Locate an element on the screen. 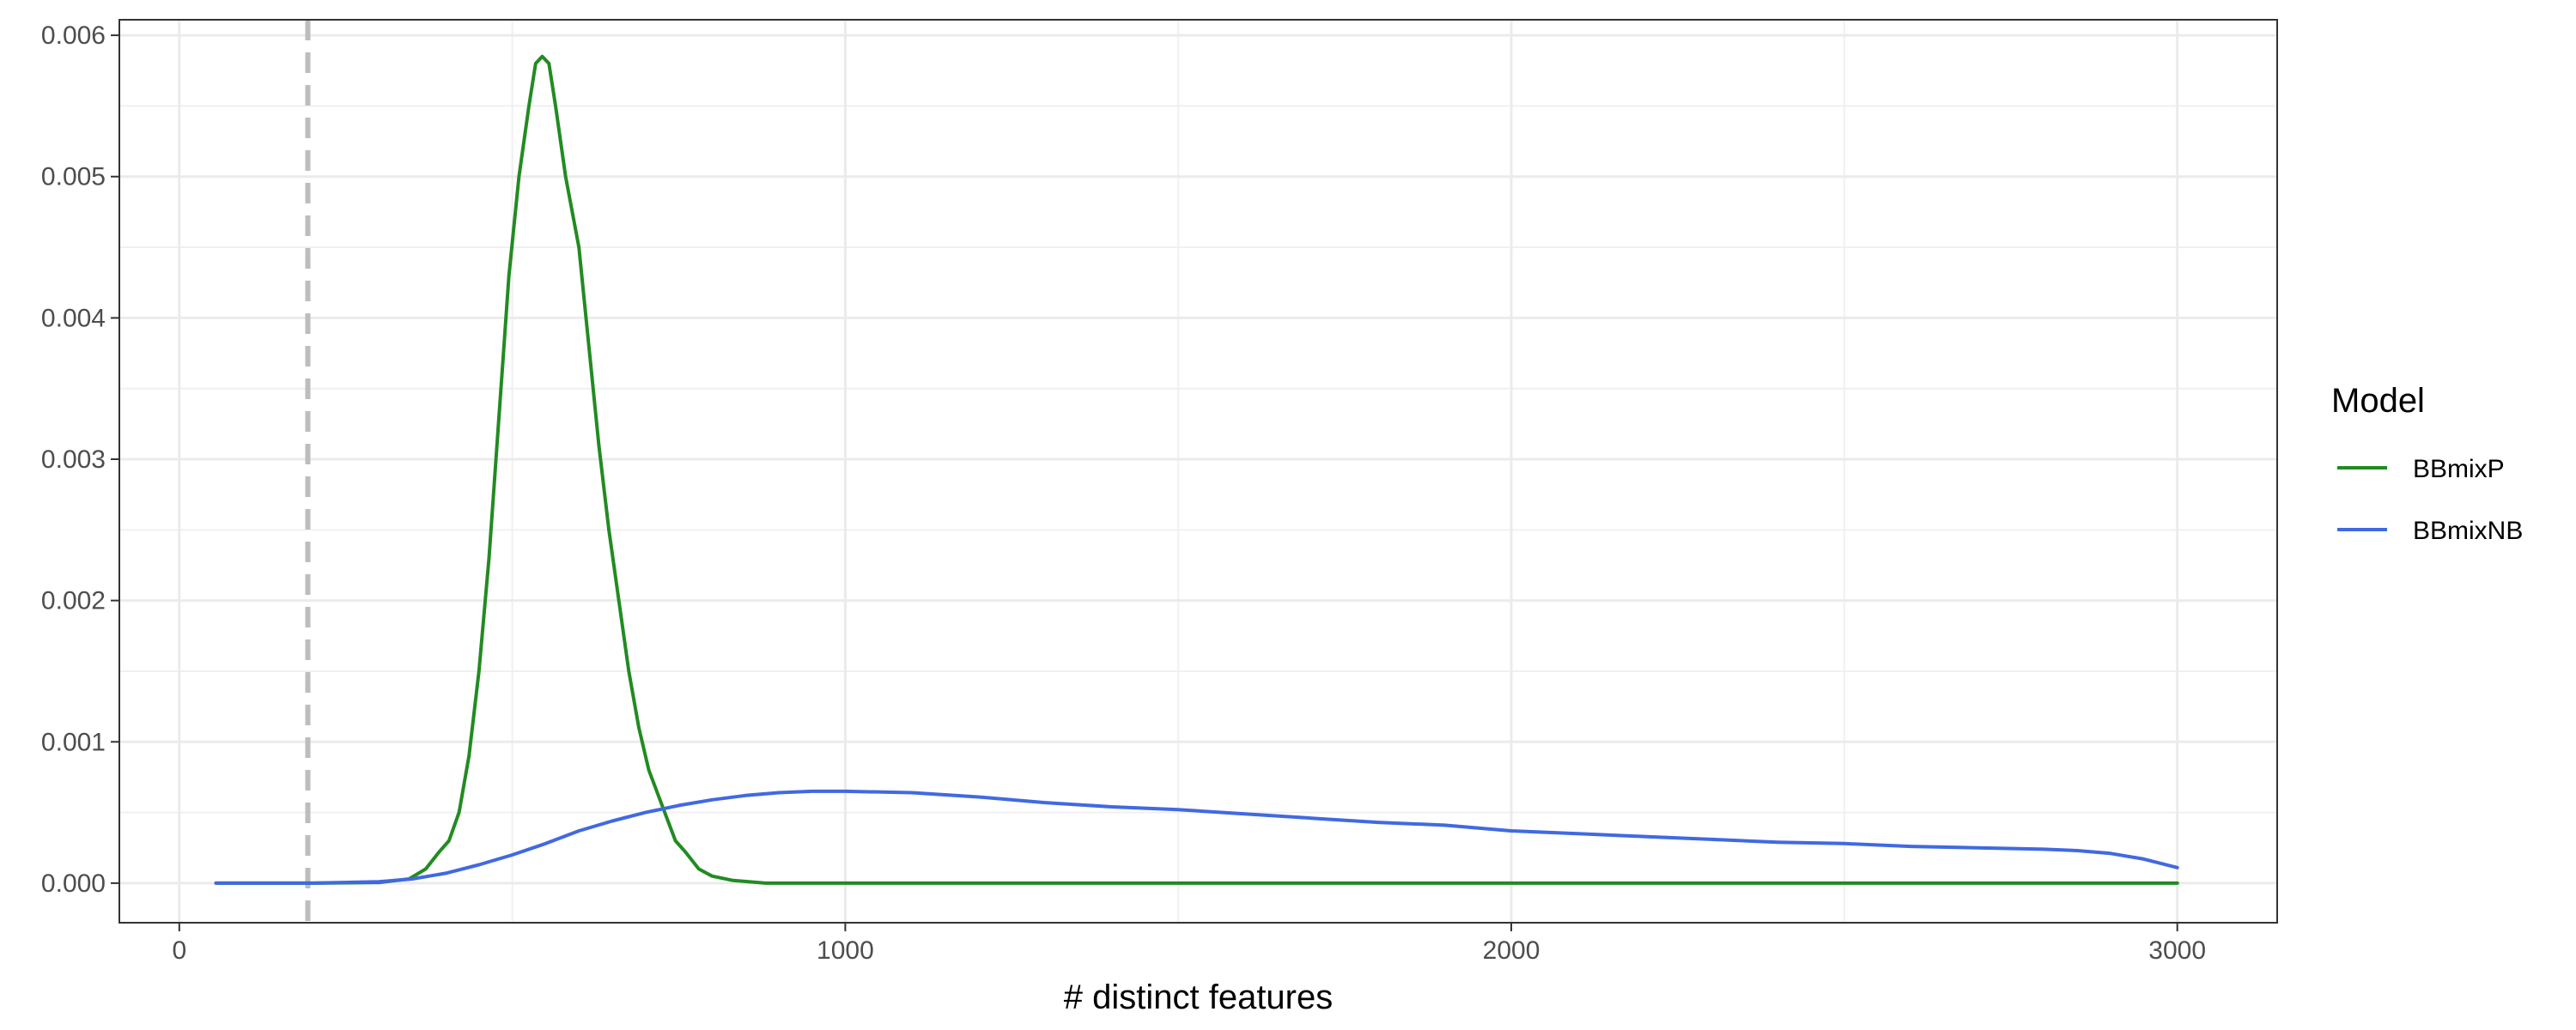 This screenshot has width=2576, height=1030. y-axis-ticks: 0.000 0.001 0.002 0.003 0.004 0.005 0.006 is located at coordinates (80, 459).